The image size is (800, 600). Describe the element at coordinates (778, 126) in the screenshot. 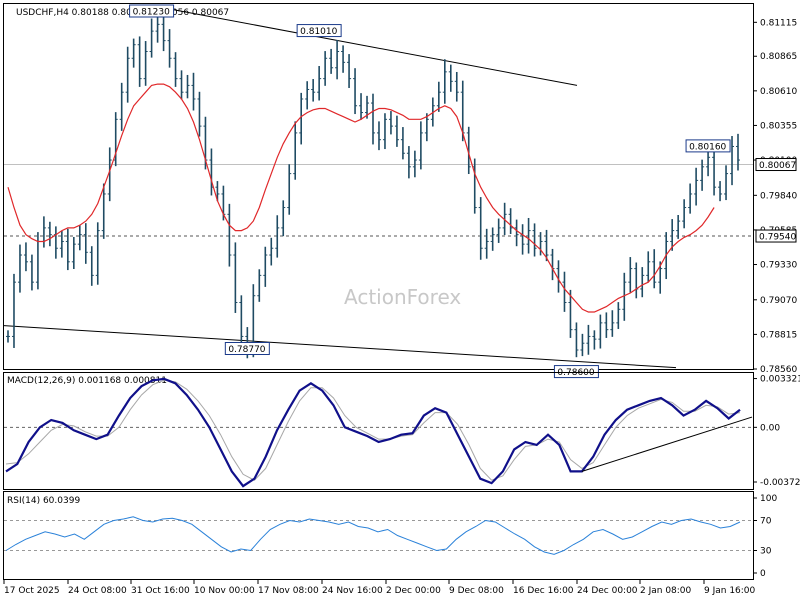

I see `price-y-tick-label: 0.80355` at that location.